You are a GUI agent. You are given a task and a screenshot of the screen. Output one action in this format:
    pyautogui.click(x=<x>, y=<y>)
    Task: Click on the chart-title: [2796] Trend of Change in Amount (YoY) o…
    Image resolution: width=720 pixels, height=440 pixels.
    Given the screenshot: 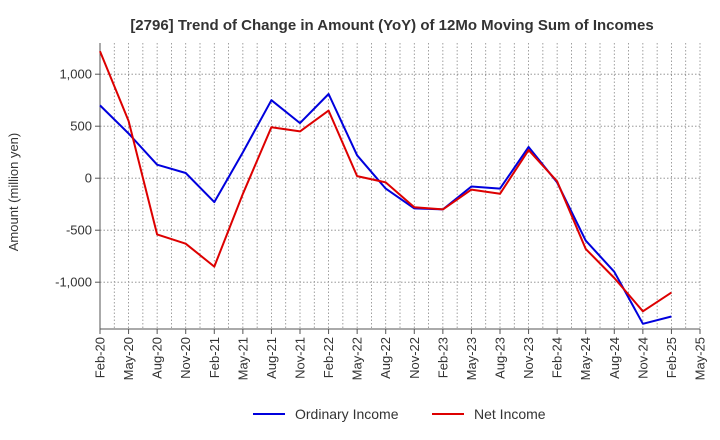 What is the action you would take?
    pyautogui.click(x=391, y=25)
    